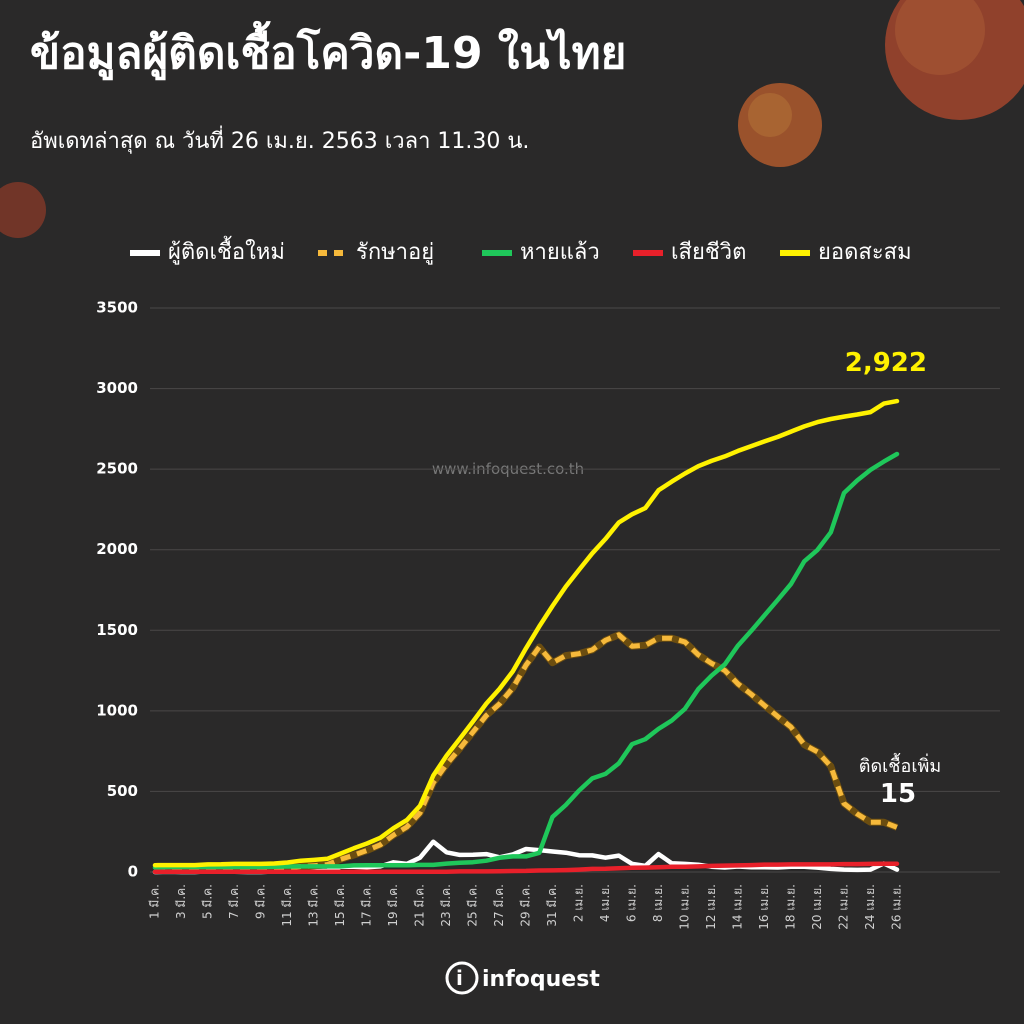 The width and height of the screenshot is (1024, 1024). Describe the element at coordinates (897, 907) in the screenshot. I see `x-tick-label: 26 เม.ย.` at that location.